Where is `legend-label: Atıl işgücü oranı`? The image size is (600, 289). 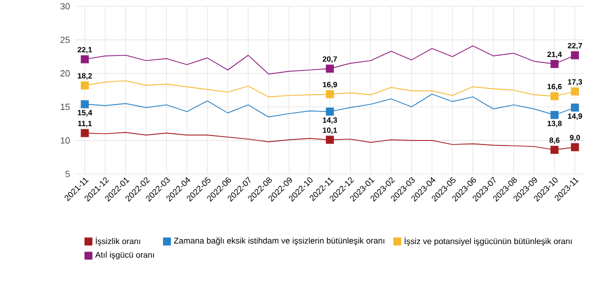 legend-label: Atıl işgücü oranı is located at coordinates (124, 256).